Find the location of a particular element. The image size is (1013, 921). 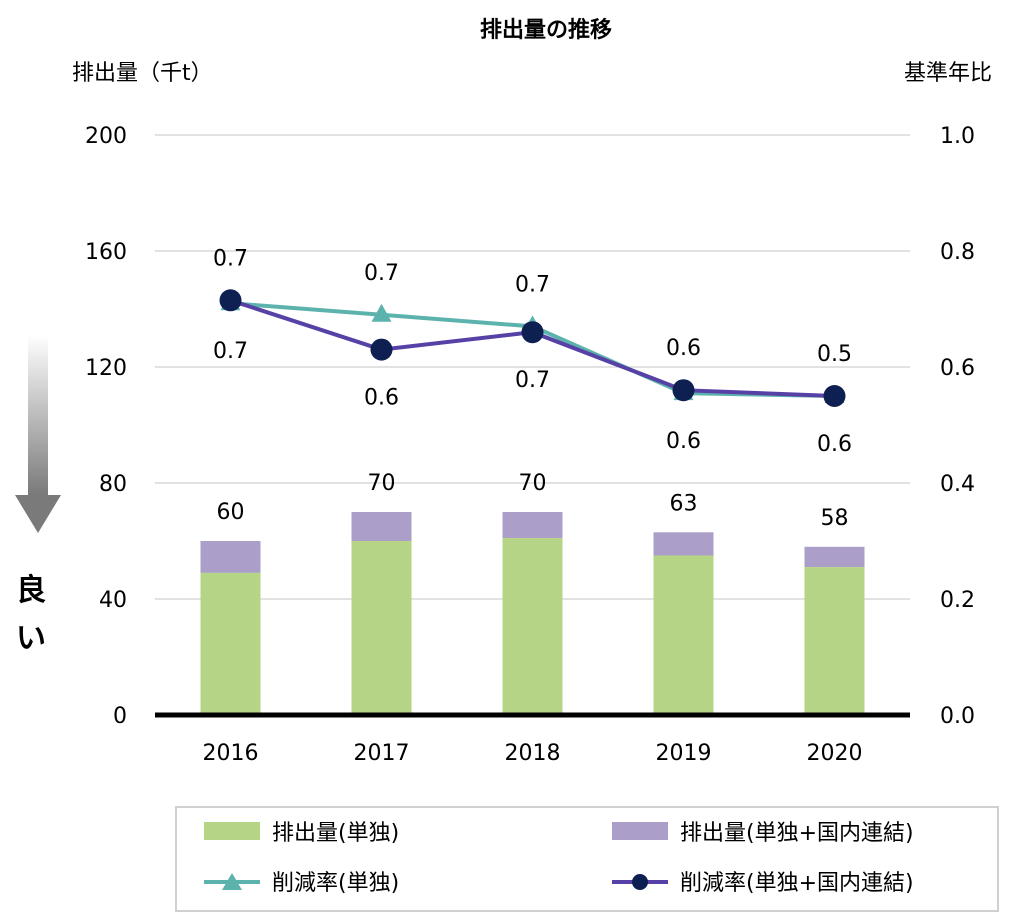

left-tick-label: 40 is located at coordinates (113, 600).